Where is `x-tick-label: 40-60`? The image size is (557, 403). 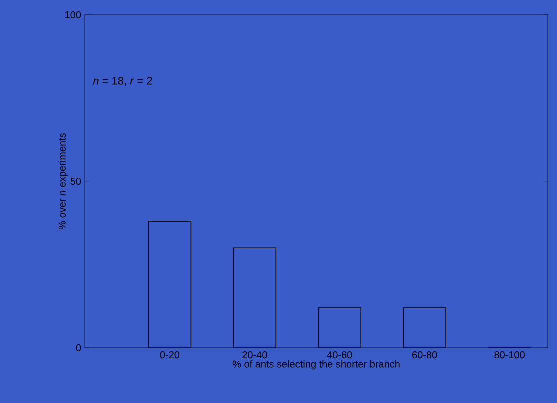
x-tick-label: 40-60 is located at coordinates (339, 355).